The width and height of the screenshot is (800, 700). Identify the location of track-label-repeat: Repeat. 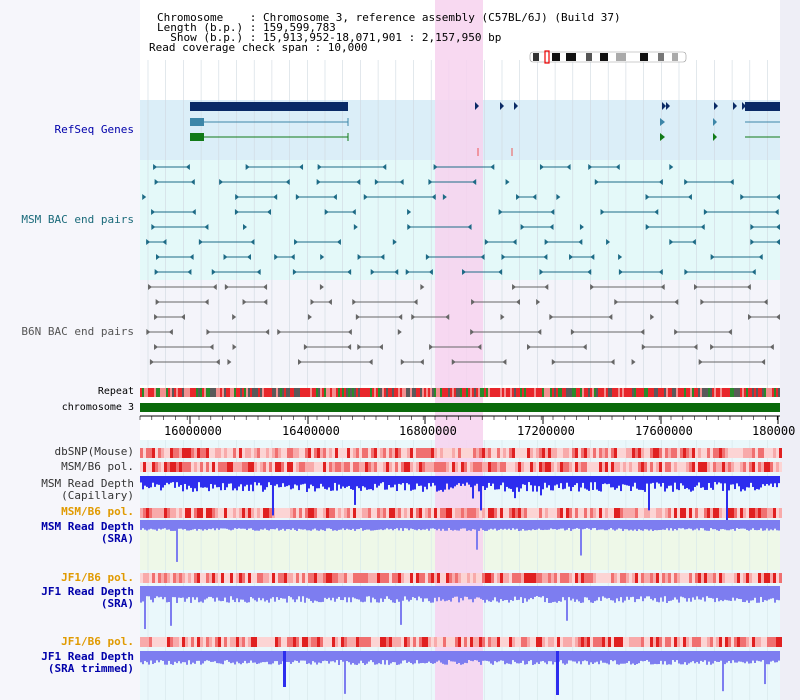
(115, 391).